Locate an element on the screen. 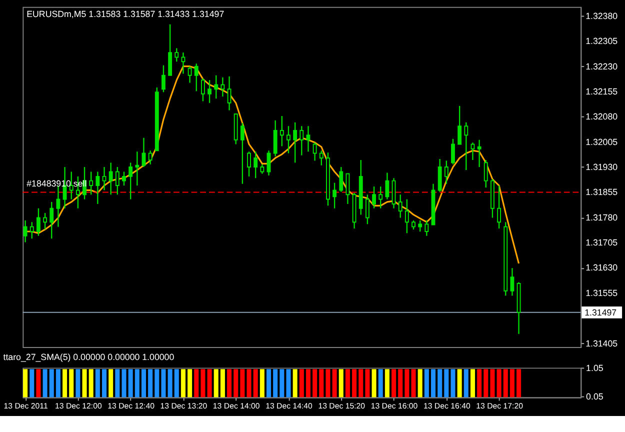  x-tick-label: 13 Dec 16:00 is located at coordinates (394, 406).